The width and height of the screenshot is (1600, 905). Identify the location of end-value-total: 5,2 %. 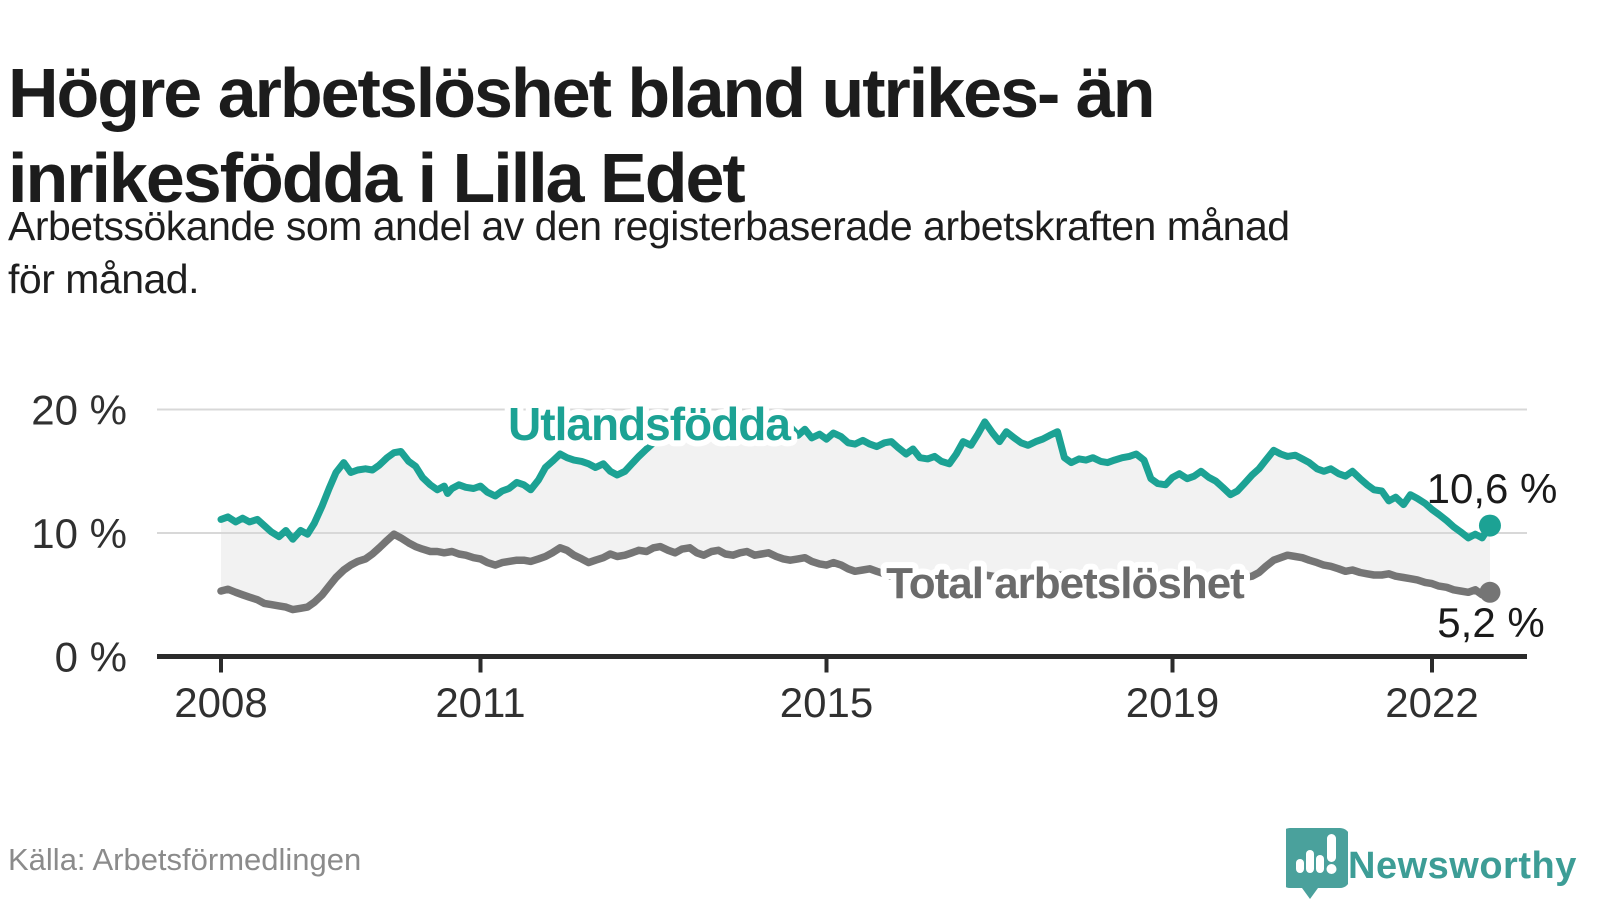
(1490, 622).